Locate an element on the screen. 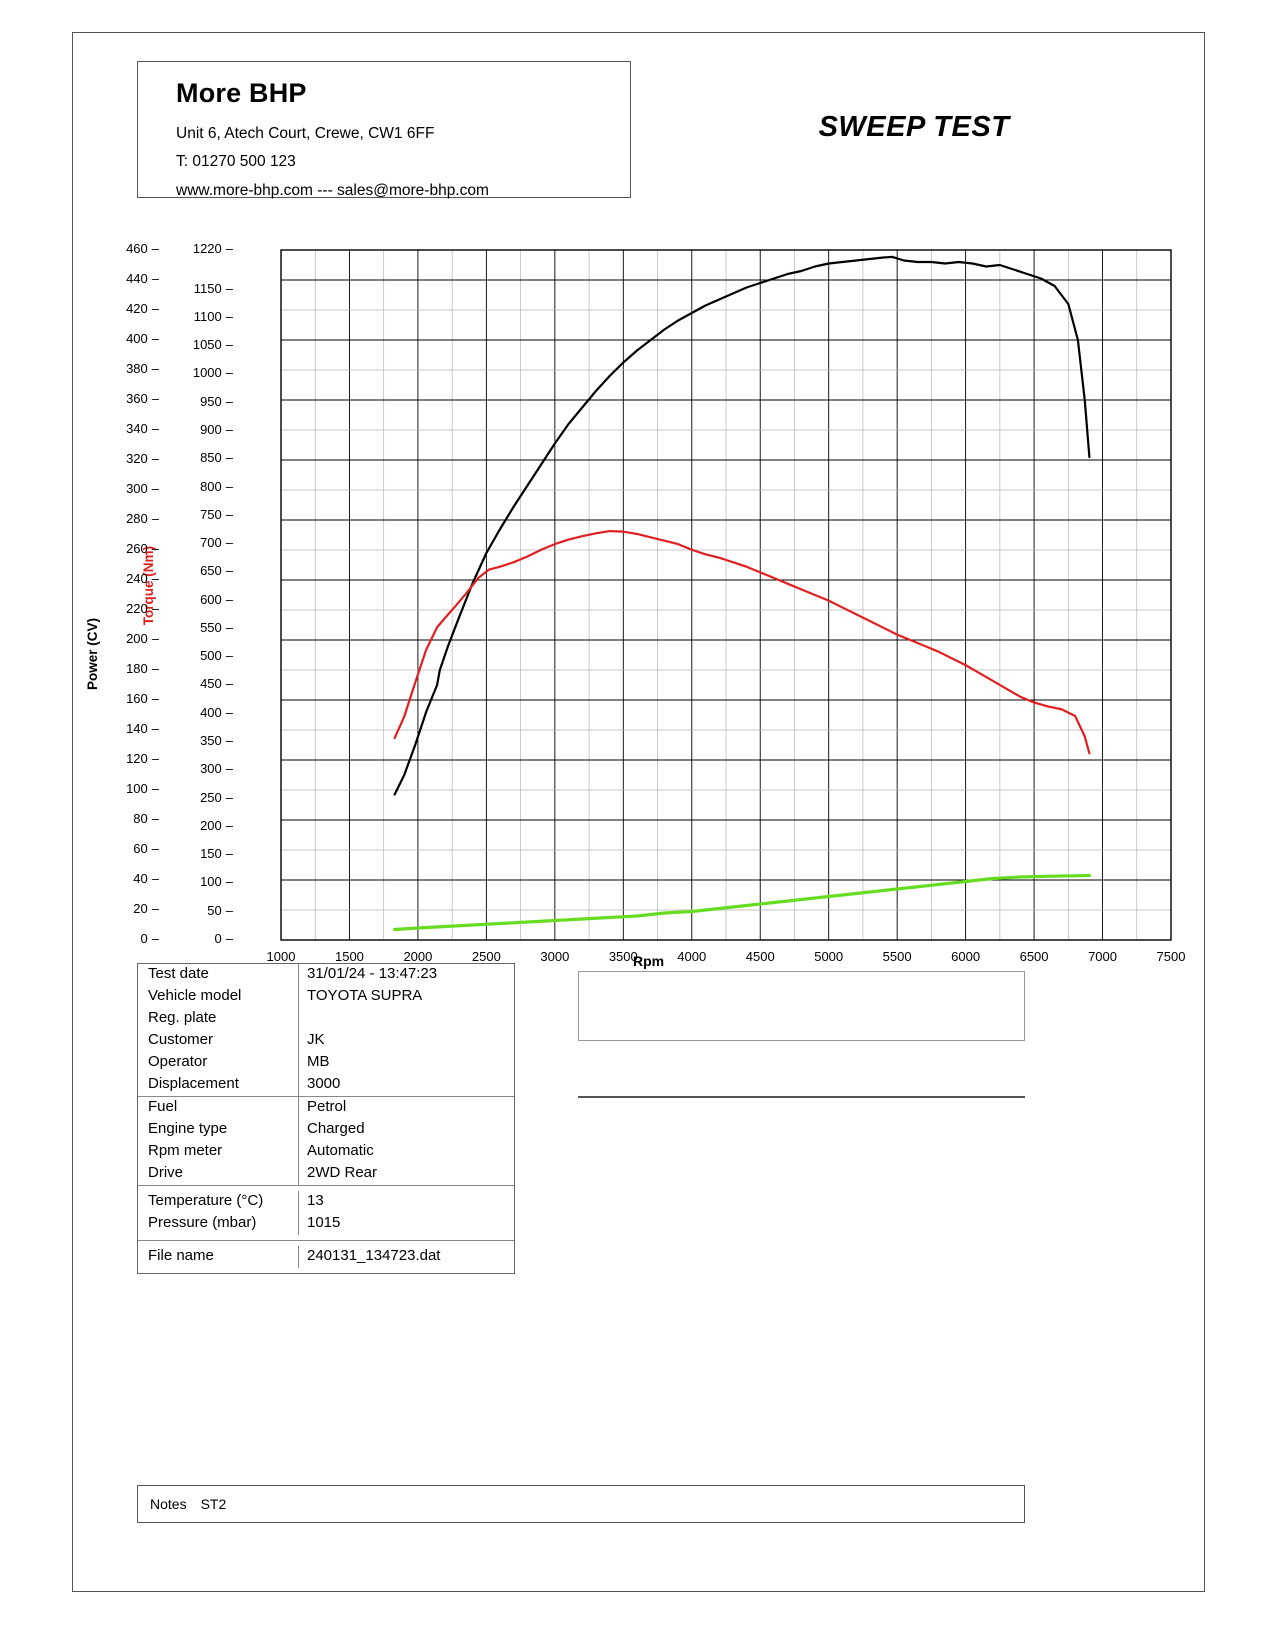 This screenshot has height=1650, width=1275. info-row: Pressure (mbar) 1015 is located at coordinates (326, 1224).